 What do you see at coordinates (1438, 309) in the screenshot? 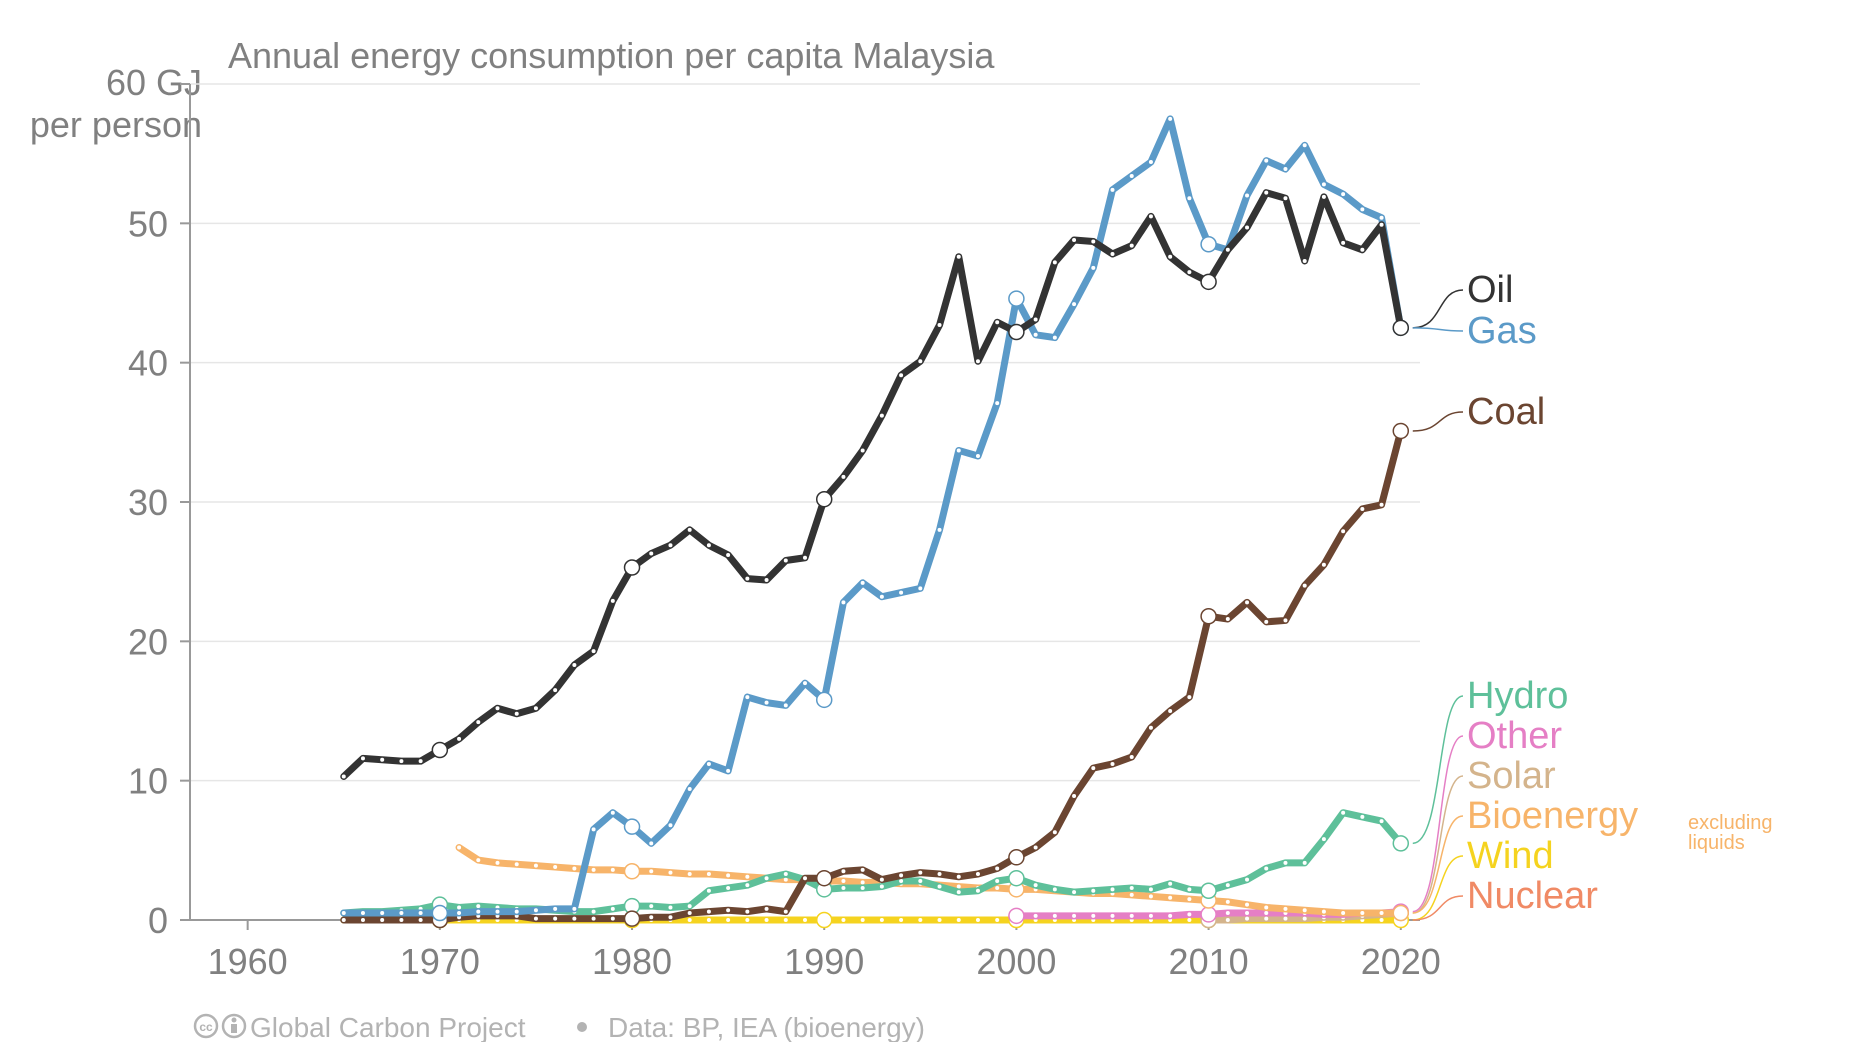
I see `oil-connector` at bounding box center [1438, 309].